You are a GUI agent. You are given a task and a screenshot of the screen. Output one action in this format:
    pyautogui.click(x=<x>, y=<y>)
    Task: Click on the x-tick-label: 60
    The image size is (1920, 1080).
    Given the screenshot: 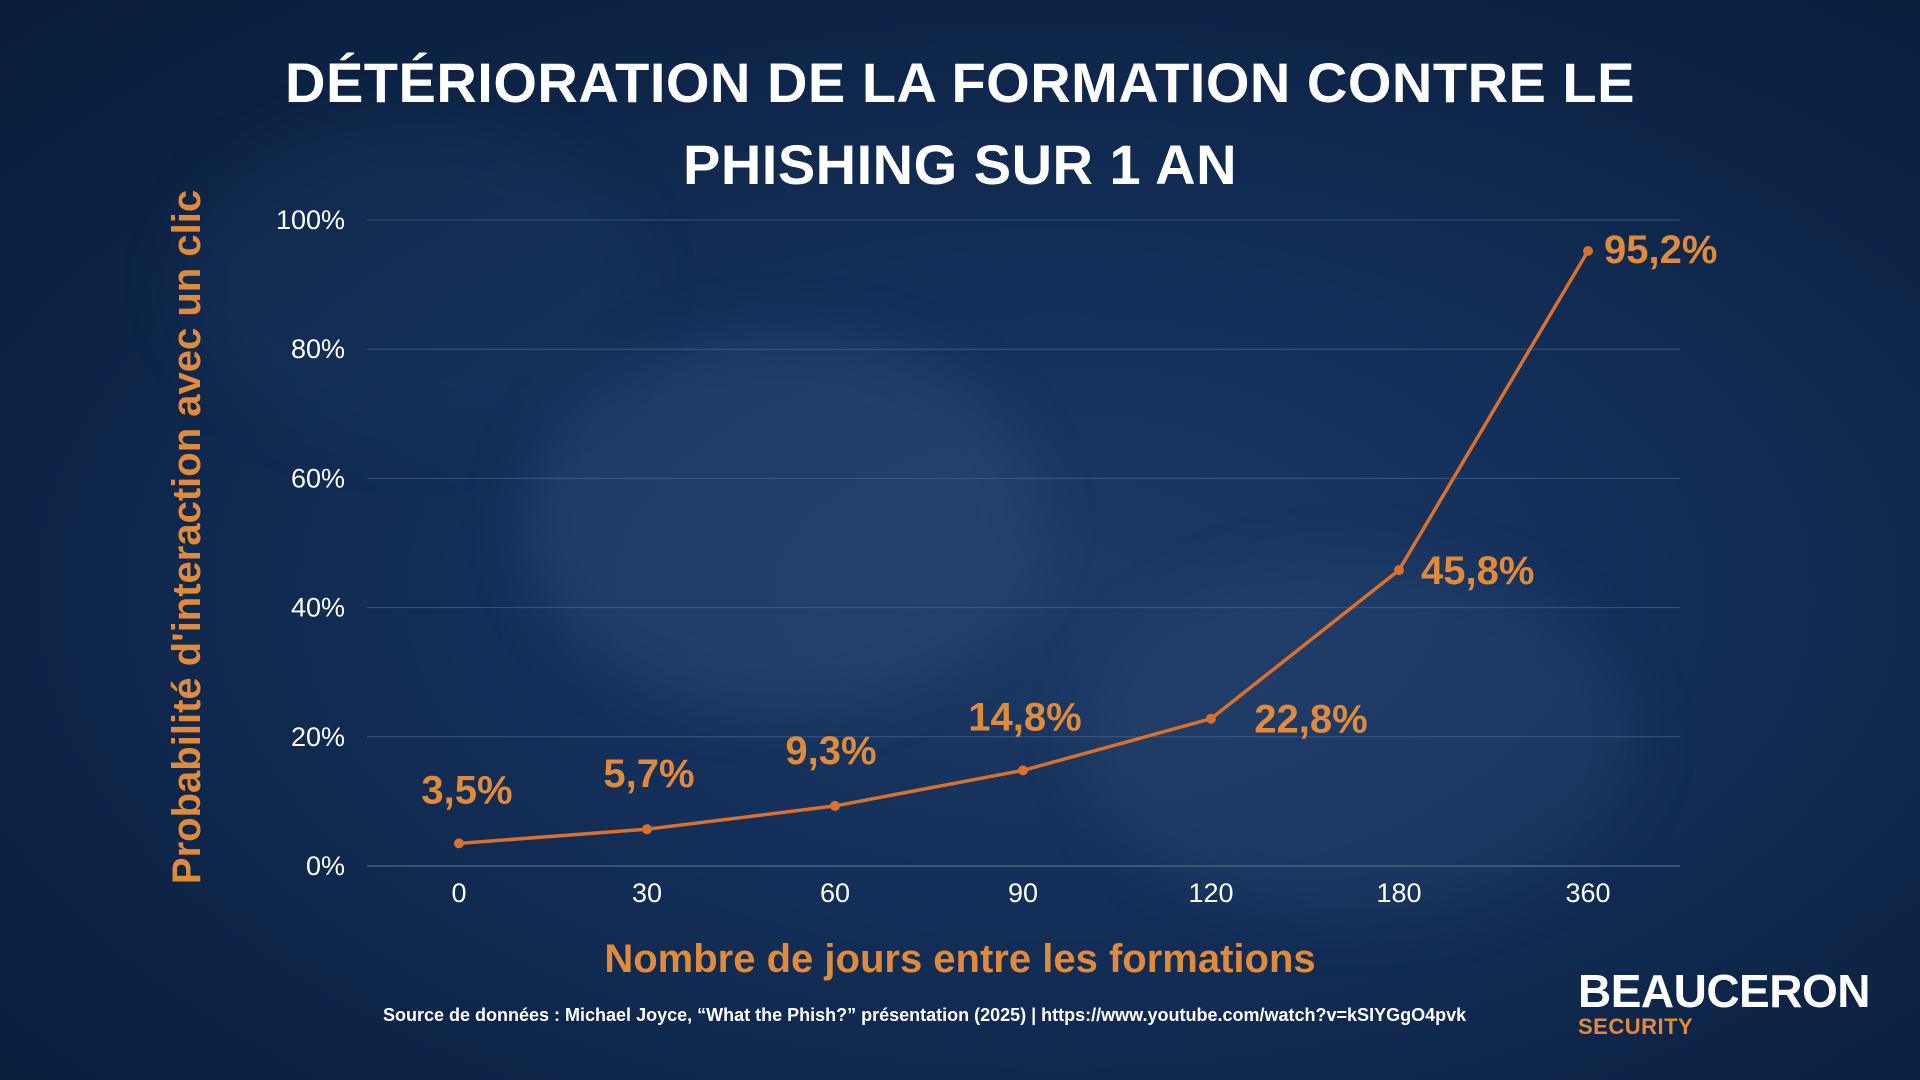 What is the action you would take?
    pyautogui.click(x=835, y=893)
    